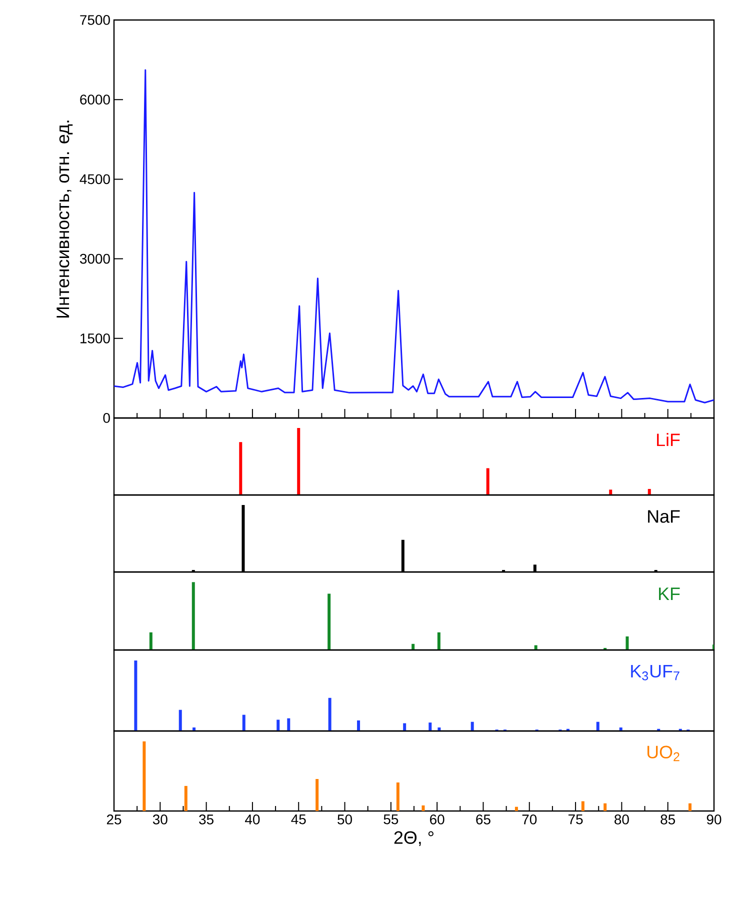  I want to click on y-tick-label: 0, so click(106, 418).